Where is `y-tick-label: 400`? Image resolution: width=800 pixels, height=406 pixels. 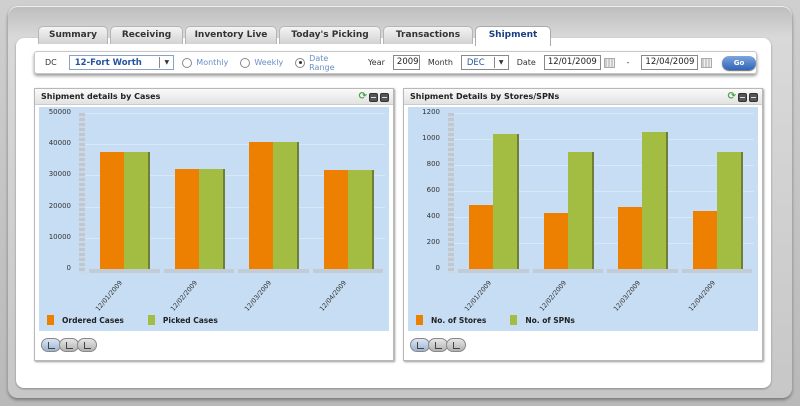 y-tick-label: 400 is located at coordinates (433, 216).